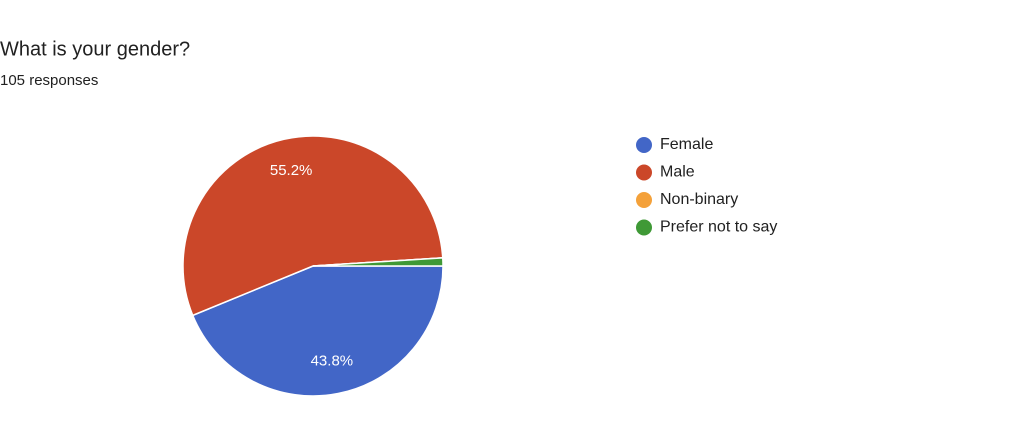 This screenshot has width=1024, height=445. Describe the element at coordinates (686, 144) in the screenshot. I see `legend-label: Female` at that location.